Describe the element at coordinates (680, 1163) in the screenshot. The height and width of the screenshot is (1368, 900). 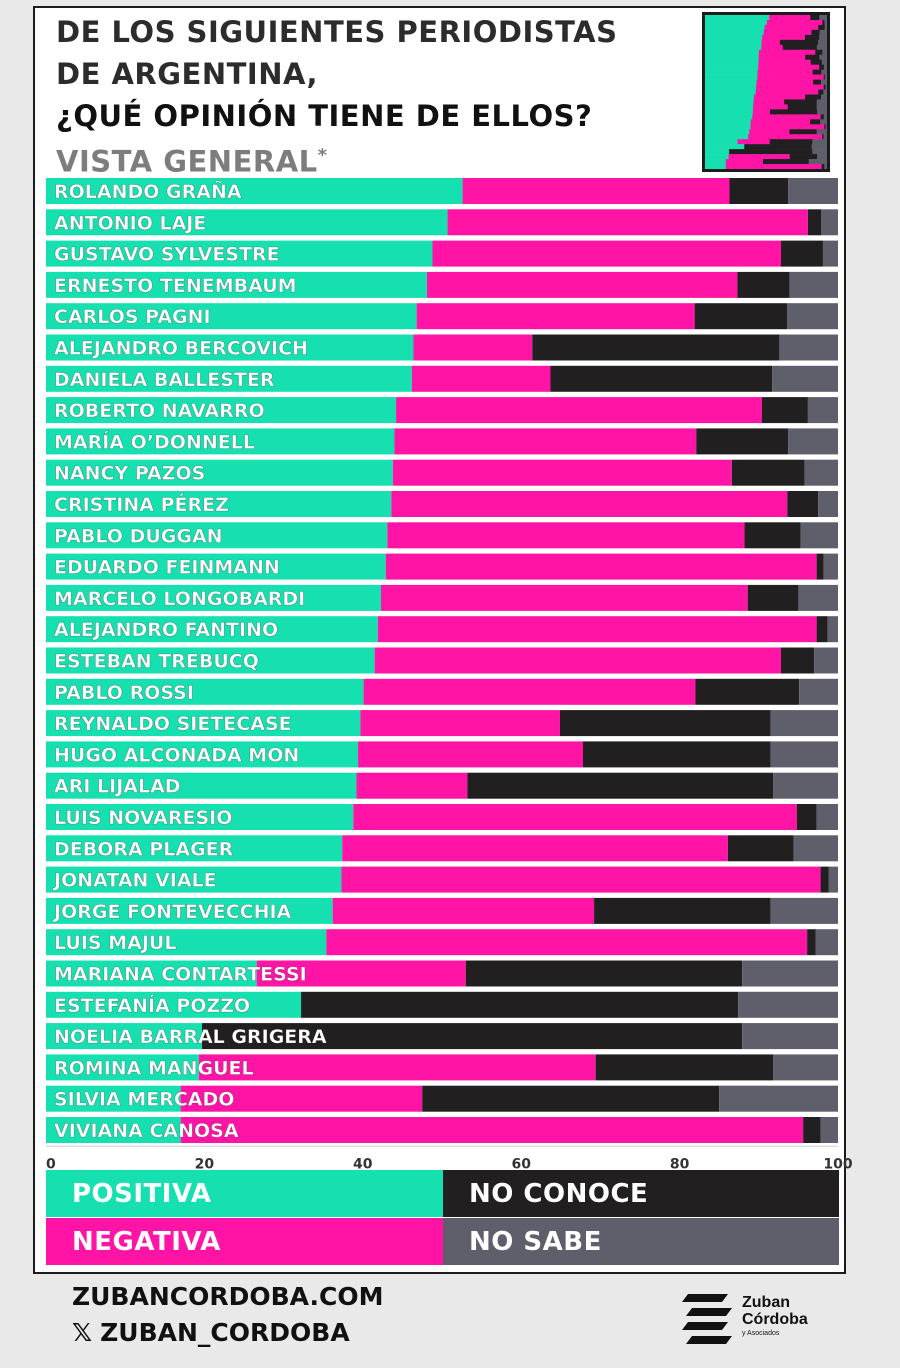
I see `x-tick-label: 80` at that location.